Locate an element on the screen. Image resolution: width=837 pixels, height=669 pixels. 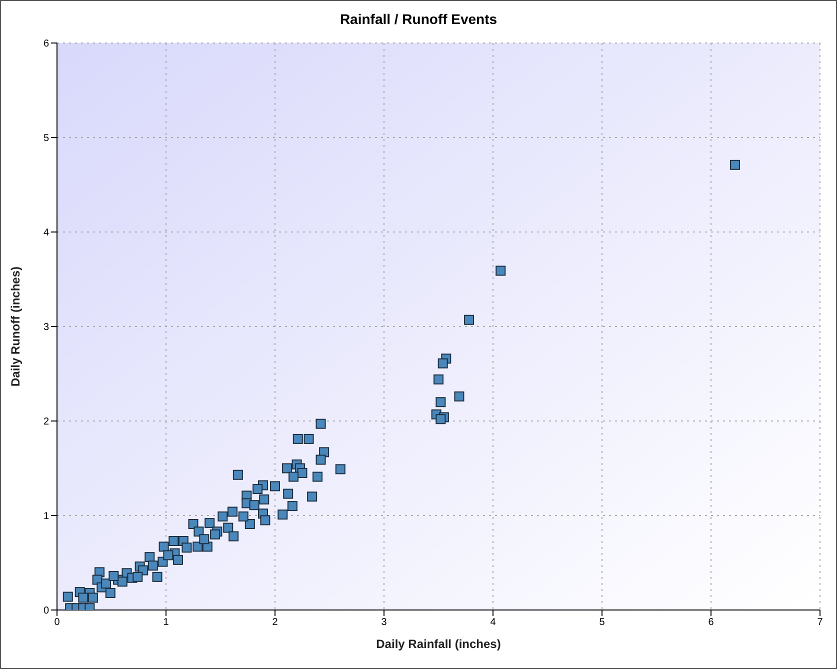
y-tick-label: 0 is located at coordinates (46, 611).